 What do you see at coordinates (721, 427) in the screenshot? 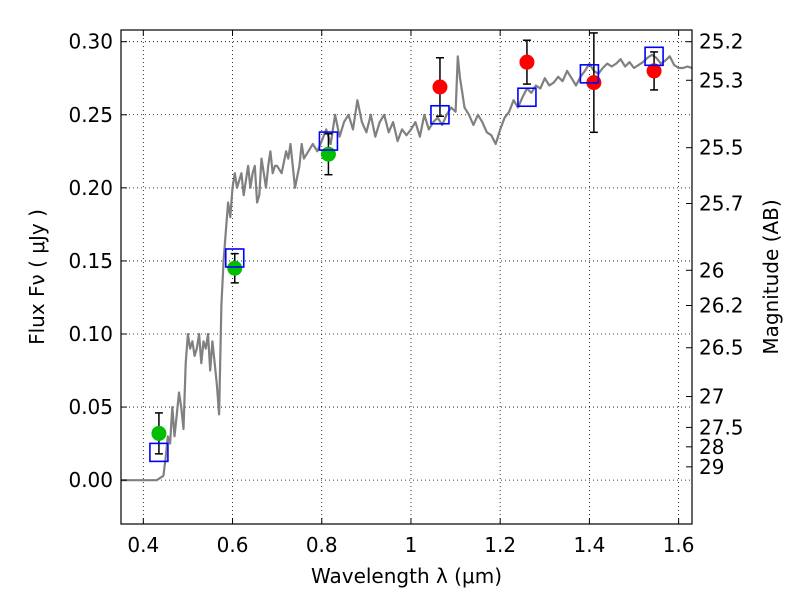
I see `y2-tick-label: 27.5` at bounding box center [721, 427].